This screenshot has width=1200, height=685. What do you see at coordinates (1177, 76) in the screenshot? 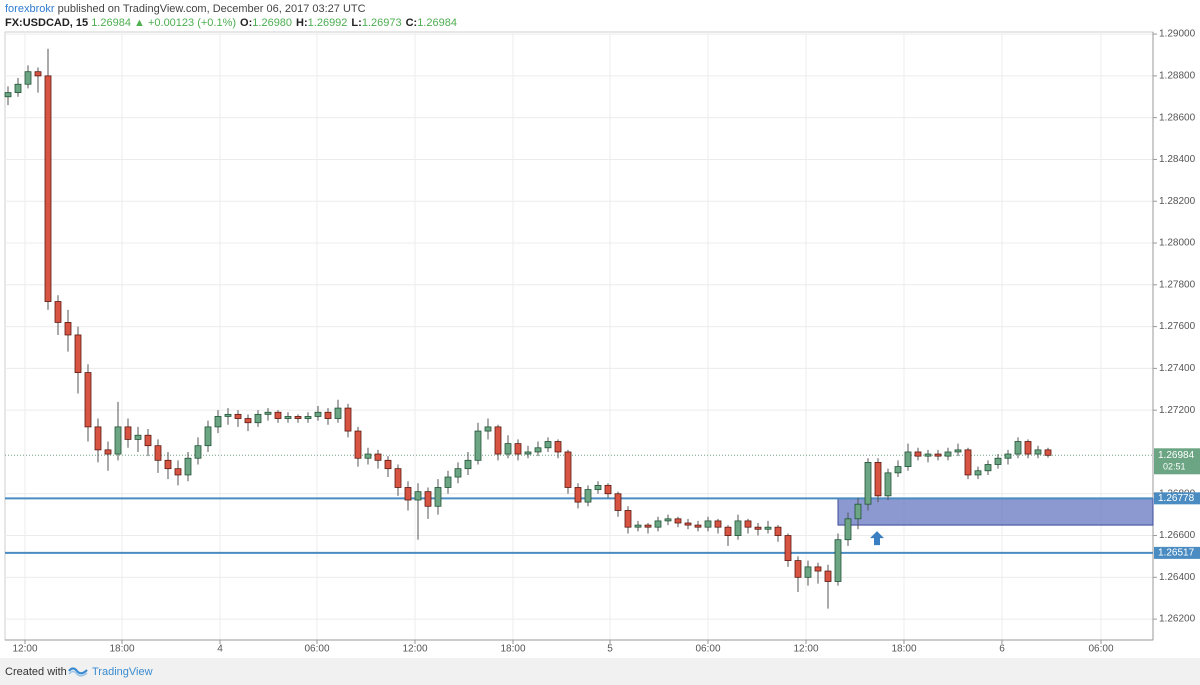
I see `y-tick-label: 1.28800` at bounding box center [1177, 76].